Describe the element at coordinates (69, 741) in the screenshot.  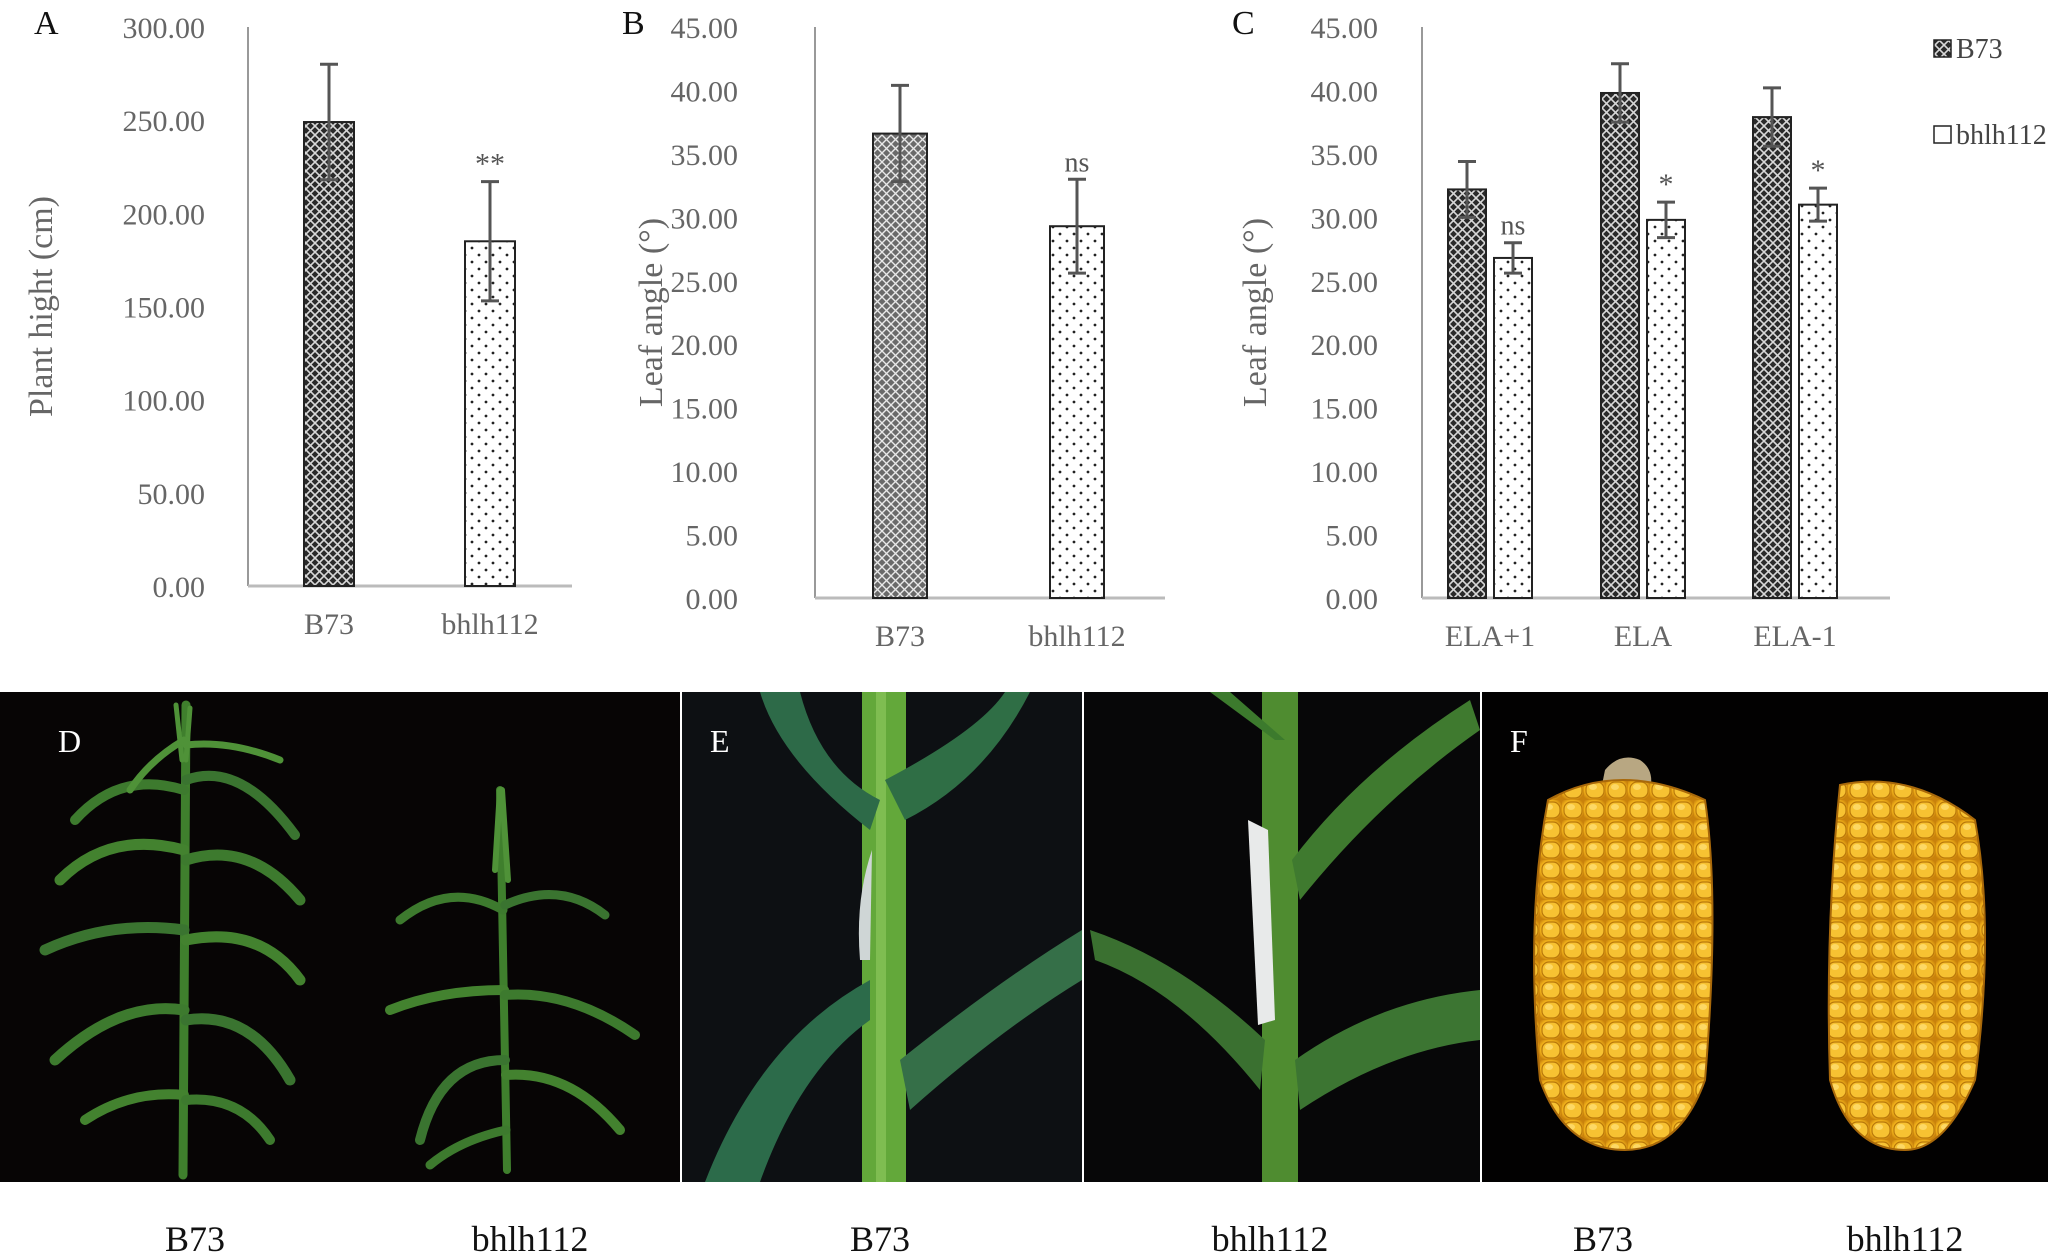
I see `panel-label-d: D` at that location.